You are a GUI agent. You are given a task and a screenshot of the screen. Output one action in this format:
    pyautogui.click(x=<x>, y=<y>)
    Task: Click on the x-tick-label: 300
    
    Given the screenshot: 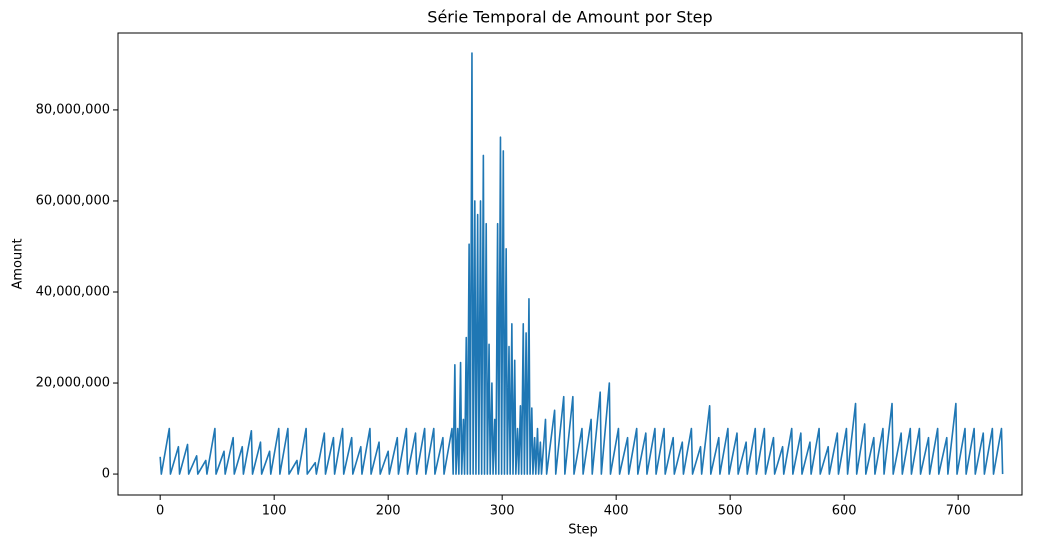 What is the action you would take?
    pyautogui.click(x=502, y=511)
    